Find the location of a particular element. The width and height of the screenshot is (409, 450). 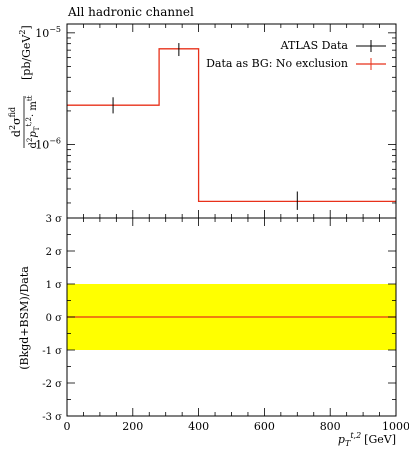

main-ylabel-unit: [pb/GeV2] is located at coordinates (25, 52).